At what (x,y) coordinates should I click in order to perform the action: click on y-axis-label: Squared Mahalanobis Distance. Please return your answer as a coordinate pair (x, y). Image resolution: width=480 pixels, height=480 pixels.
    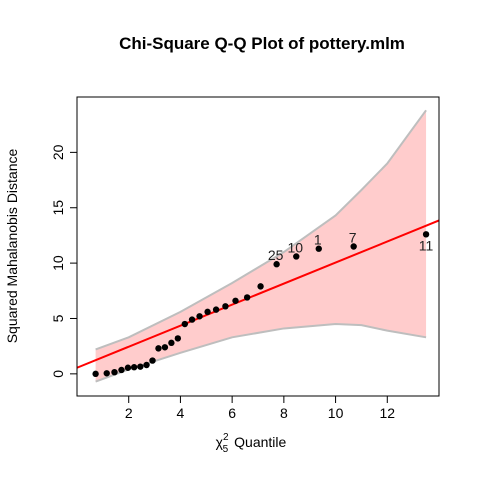
    Looking at the image, I should click on (12, 246).